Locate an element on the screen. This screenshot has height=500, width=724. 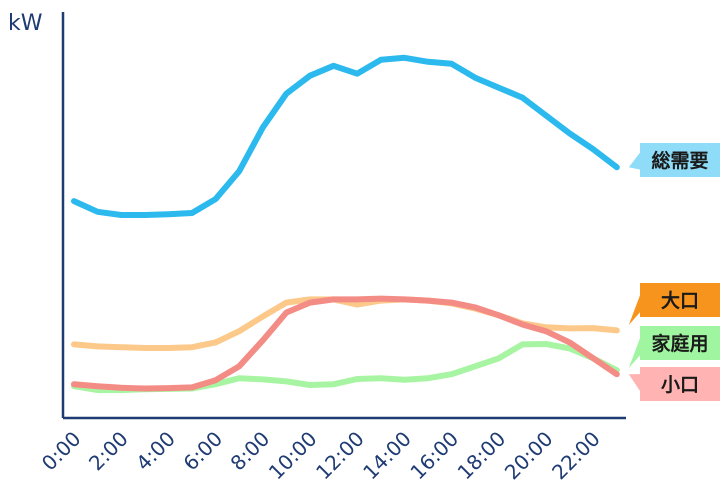
x-tick-label: 16:00 is located at coordinates (434, 456).